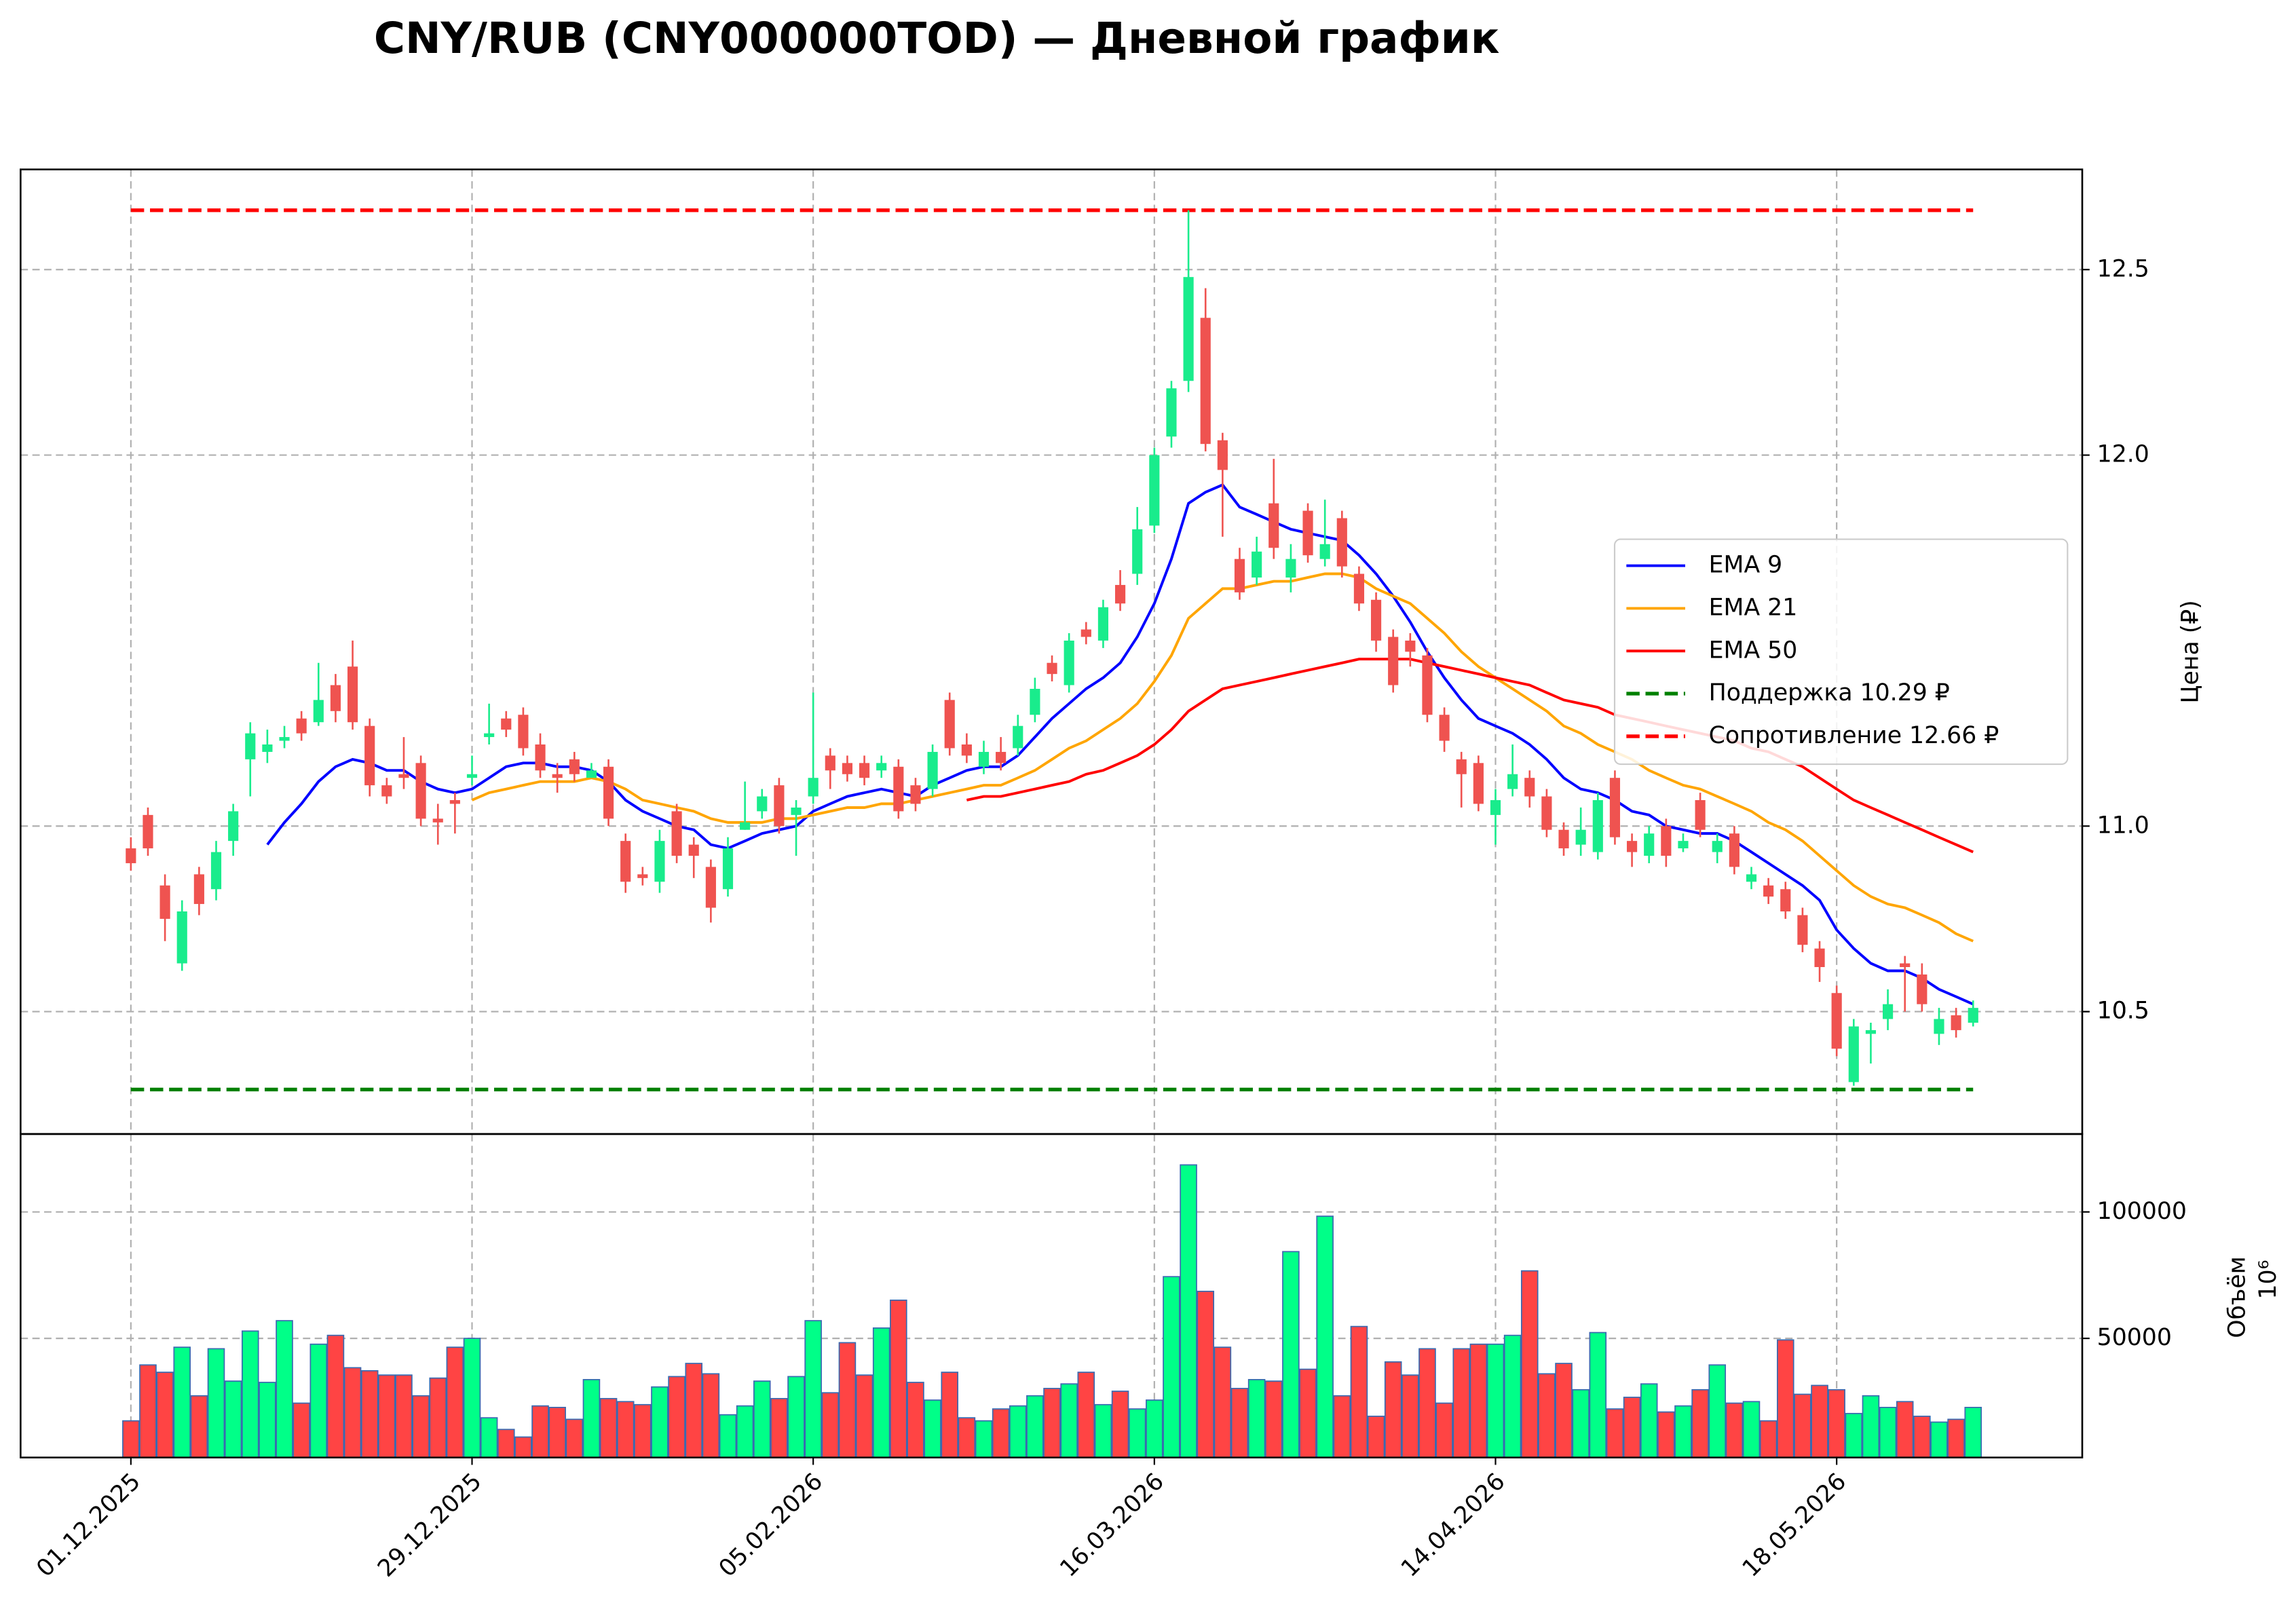 The height and width of the screenshot is (1624, 2294). I want to click on legend-label: EMA 50, so click(1753, 650).